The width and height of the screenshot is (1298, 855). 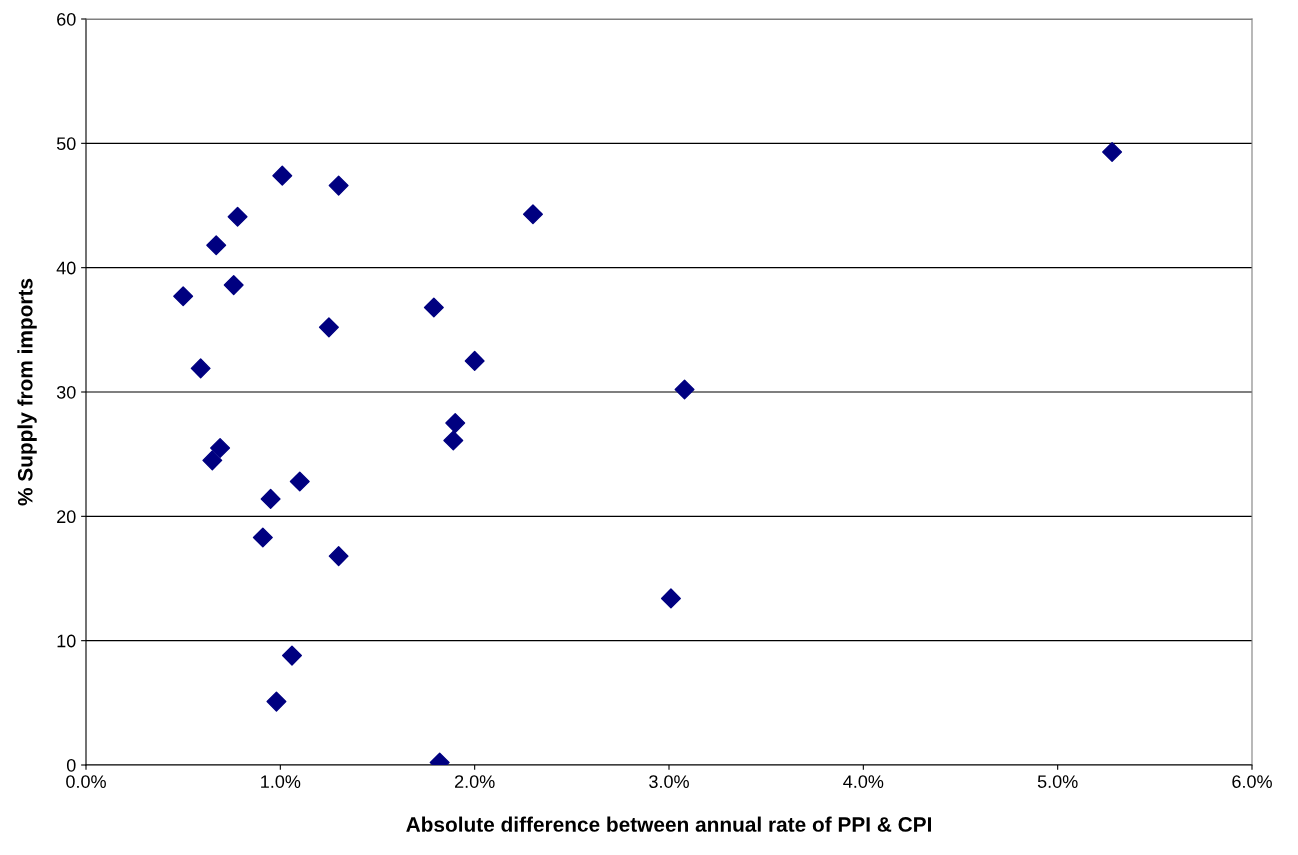 I want to click on y-tick-label: 30, so click(x=66, y=392).